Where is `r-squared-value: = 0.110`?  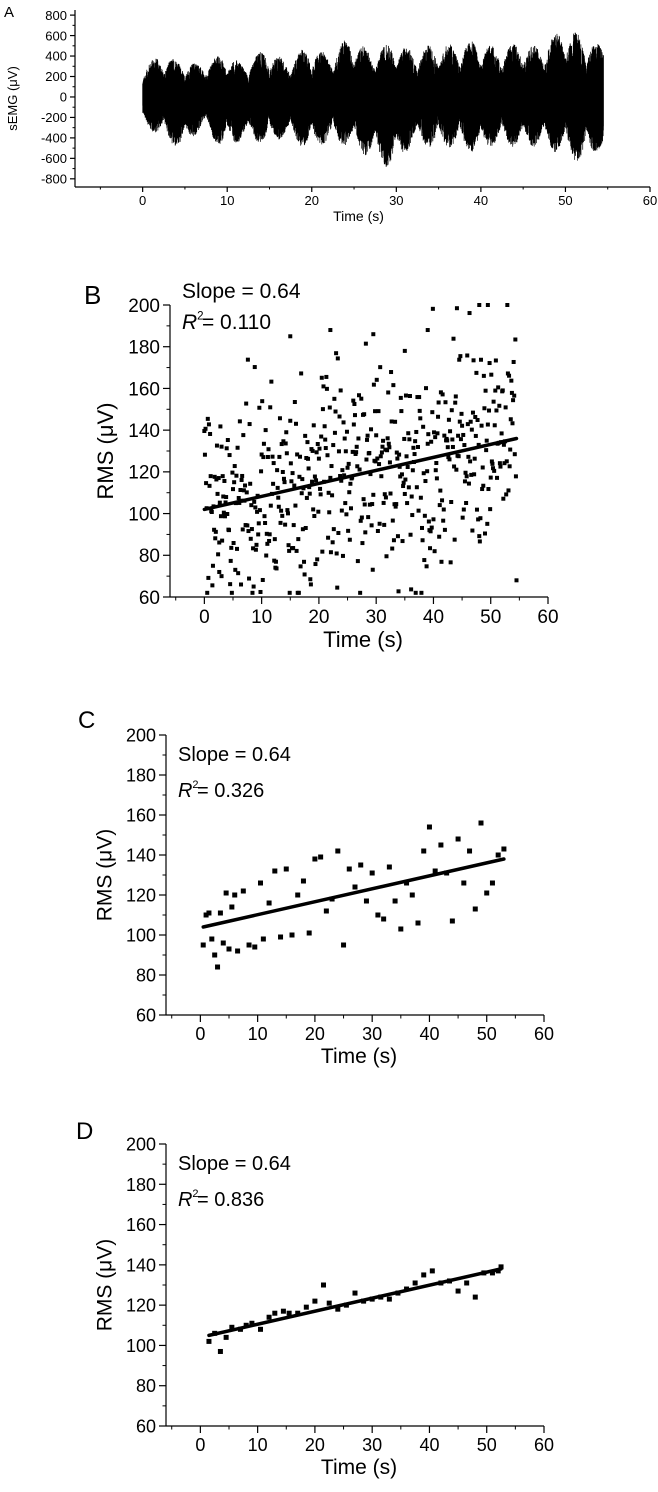
r-squared-value: = 0.110 is located at coordinates (236, 322).